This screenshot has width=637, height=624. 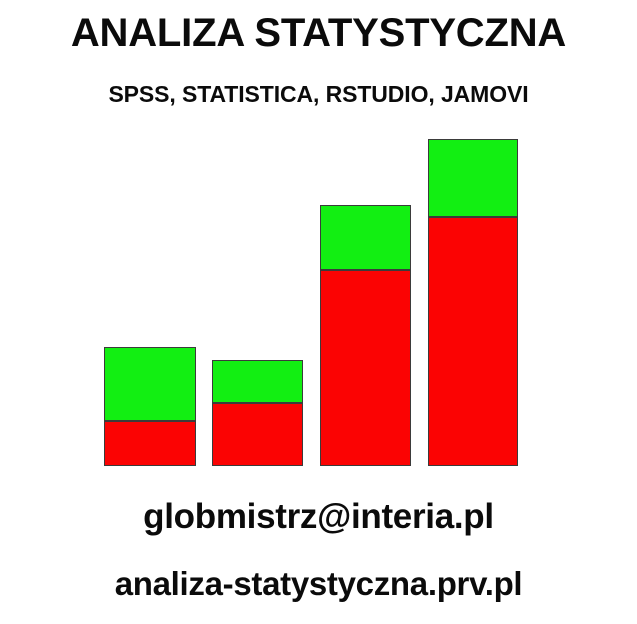 What do you see at coordinates (318, 33) in the screenshot?
I see `page-title: ANALIZA STATYSTYCZNA` at bounding box center [318, 33].